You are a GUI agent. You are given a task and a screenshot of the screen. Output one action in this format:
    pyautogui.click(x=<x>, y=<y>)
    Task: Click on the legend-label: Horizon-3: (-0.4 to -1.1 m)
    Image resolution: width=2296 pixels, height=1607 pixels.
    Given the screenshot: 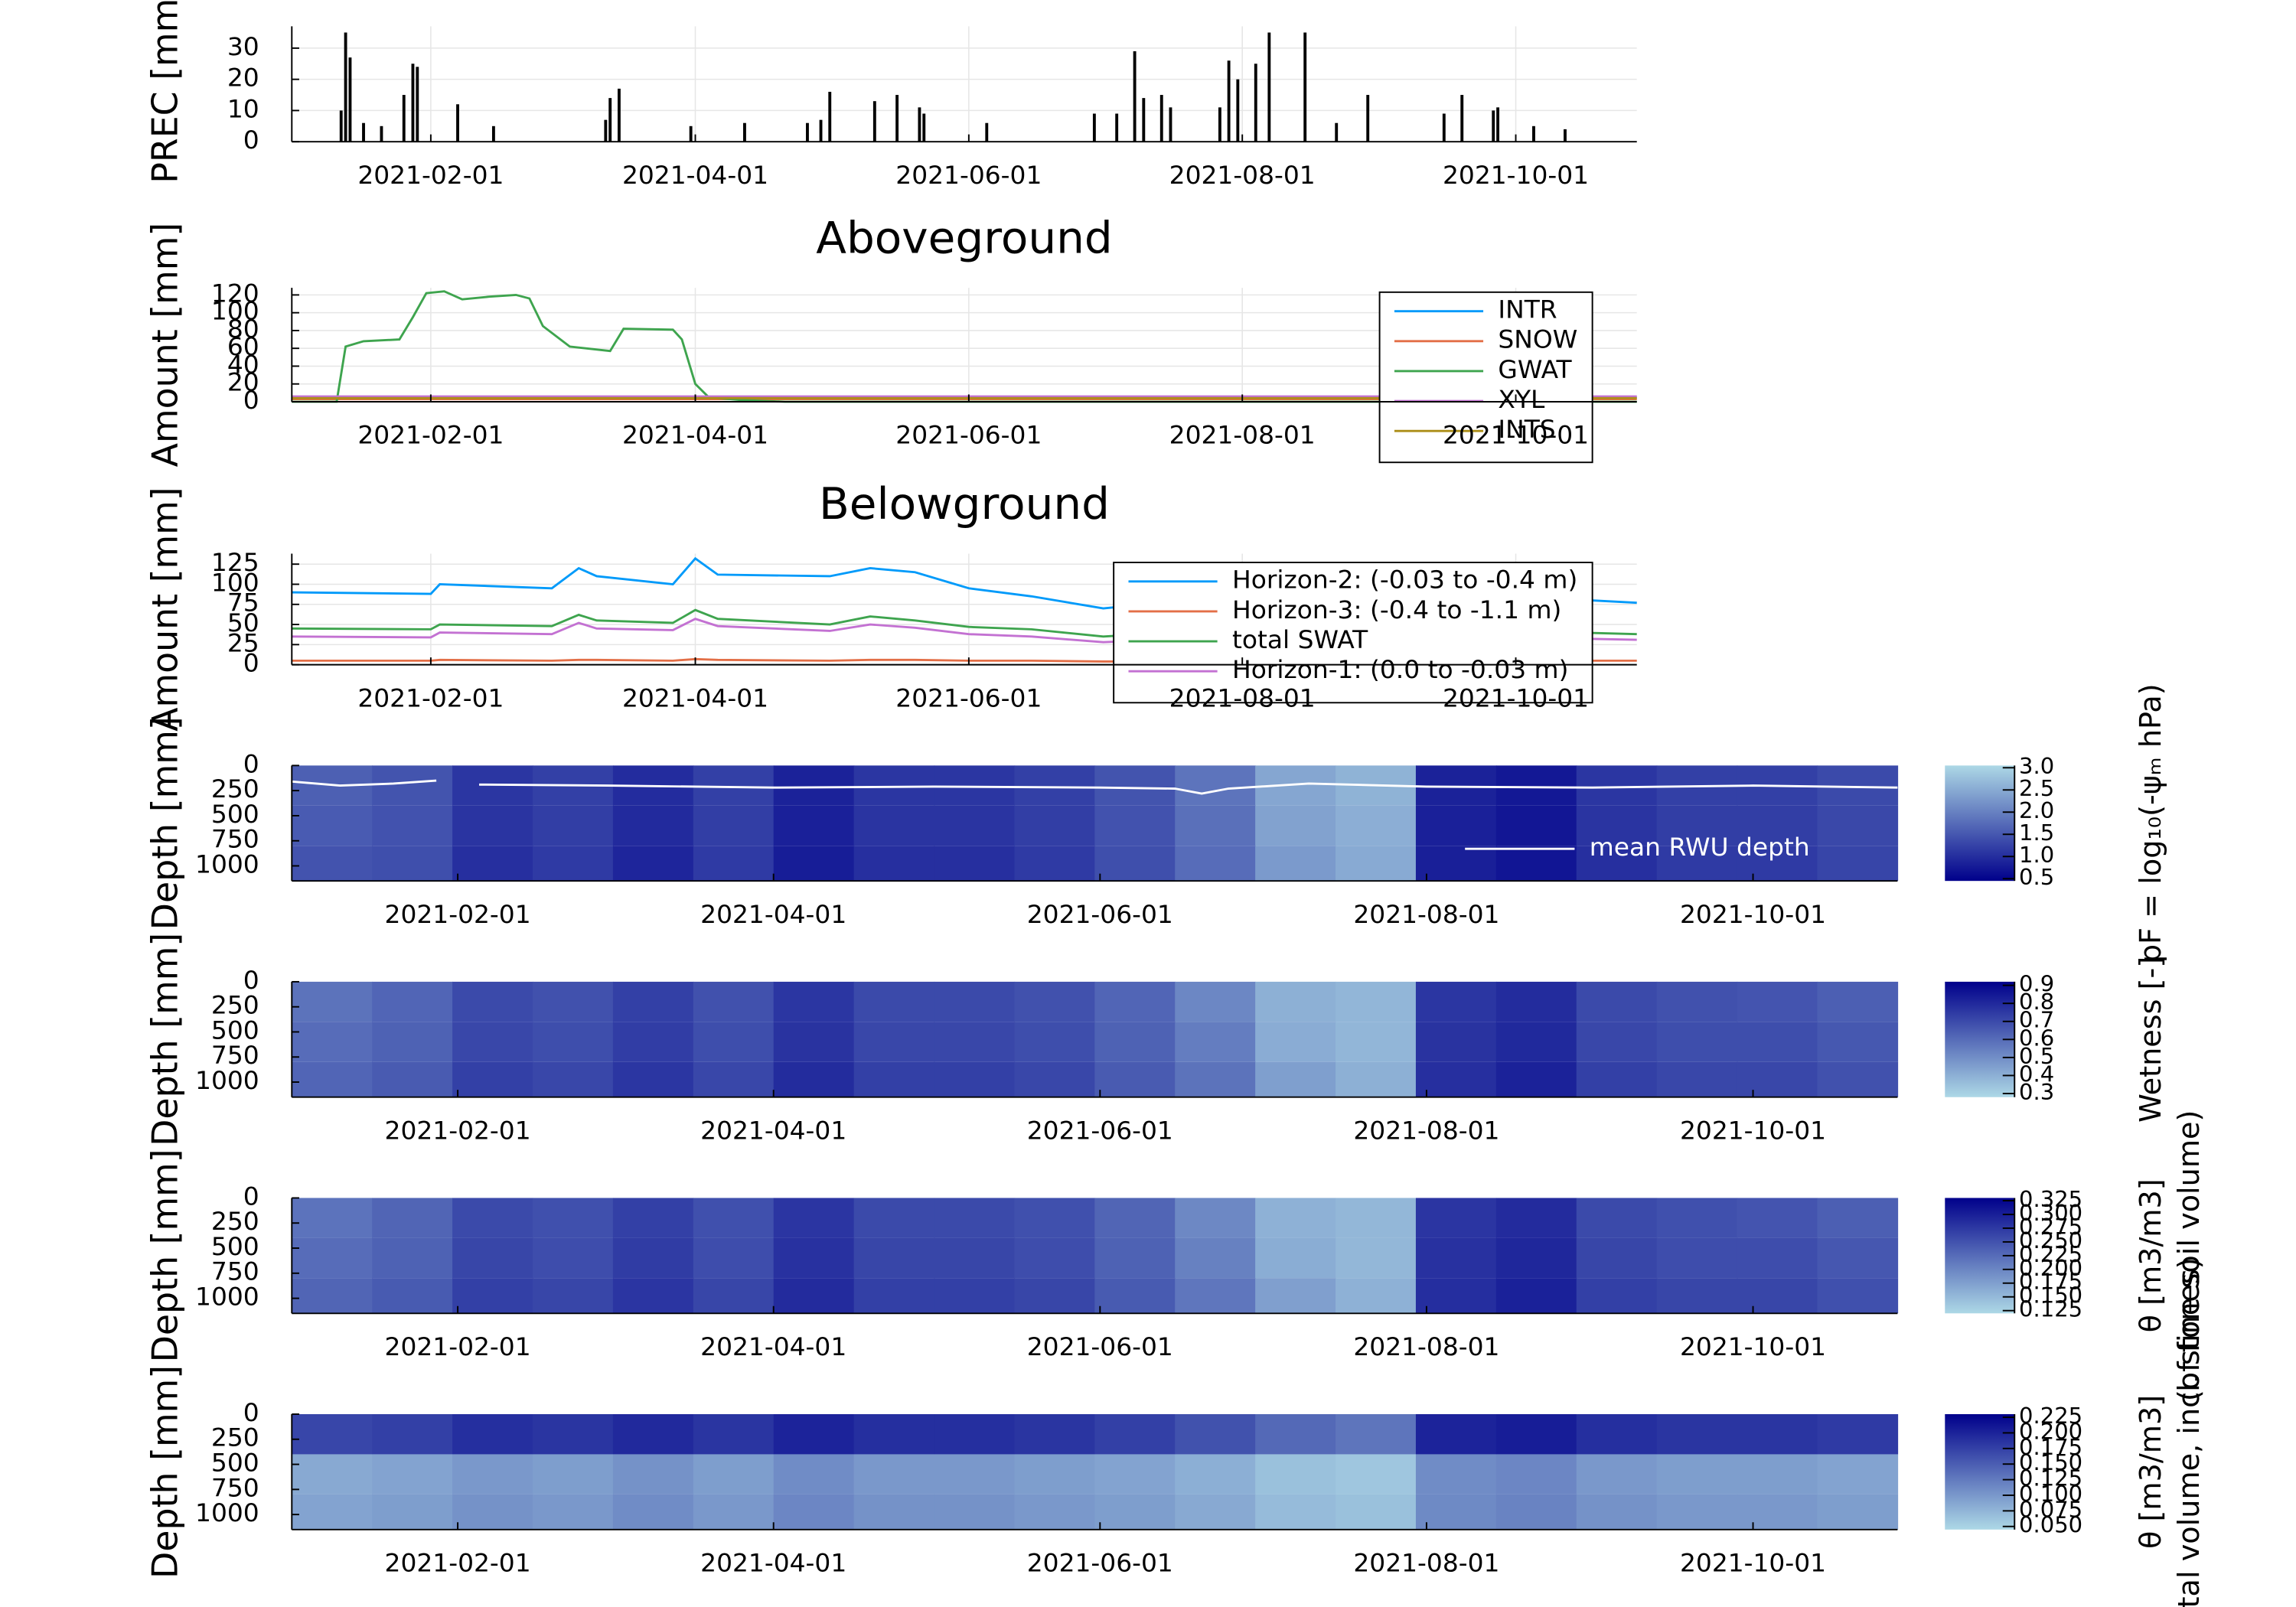 What is the action you would take?
    pyautogui.click(x=1396, y=609)
    